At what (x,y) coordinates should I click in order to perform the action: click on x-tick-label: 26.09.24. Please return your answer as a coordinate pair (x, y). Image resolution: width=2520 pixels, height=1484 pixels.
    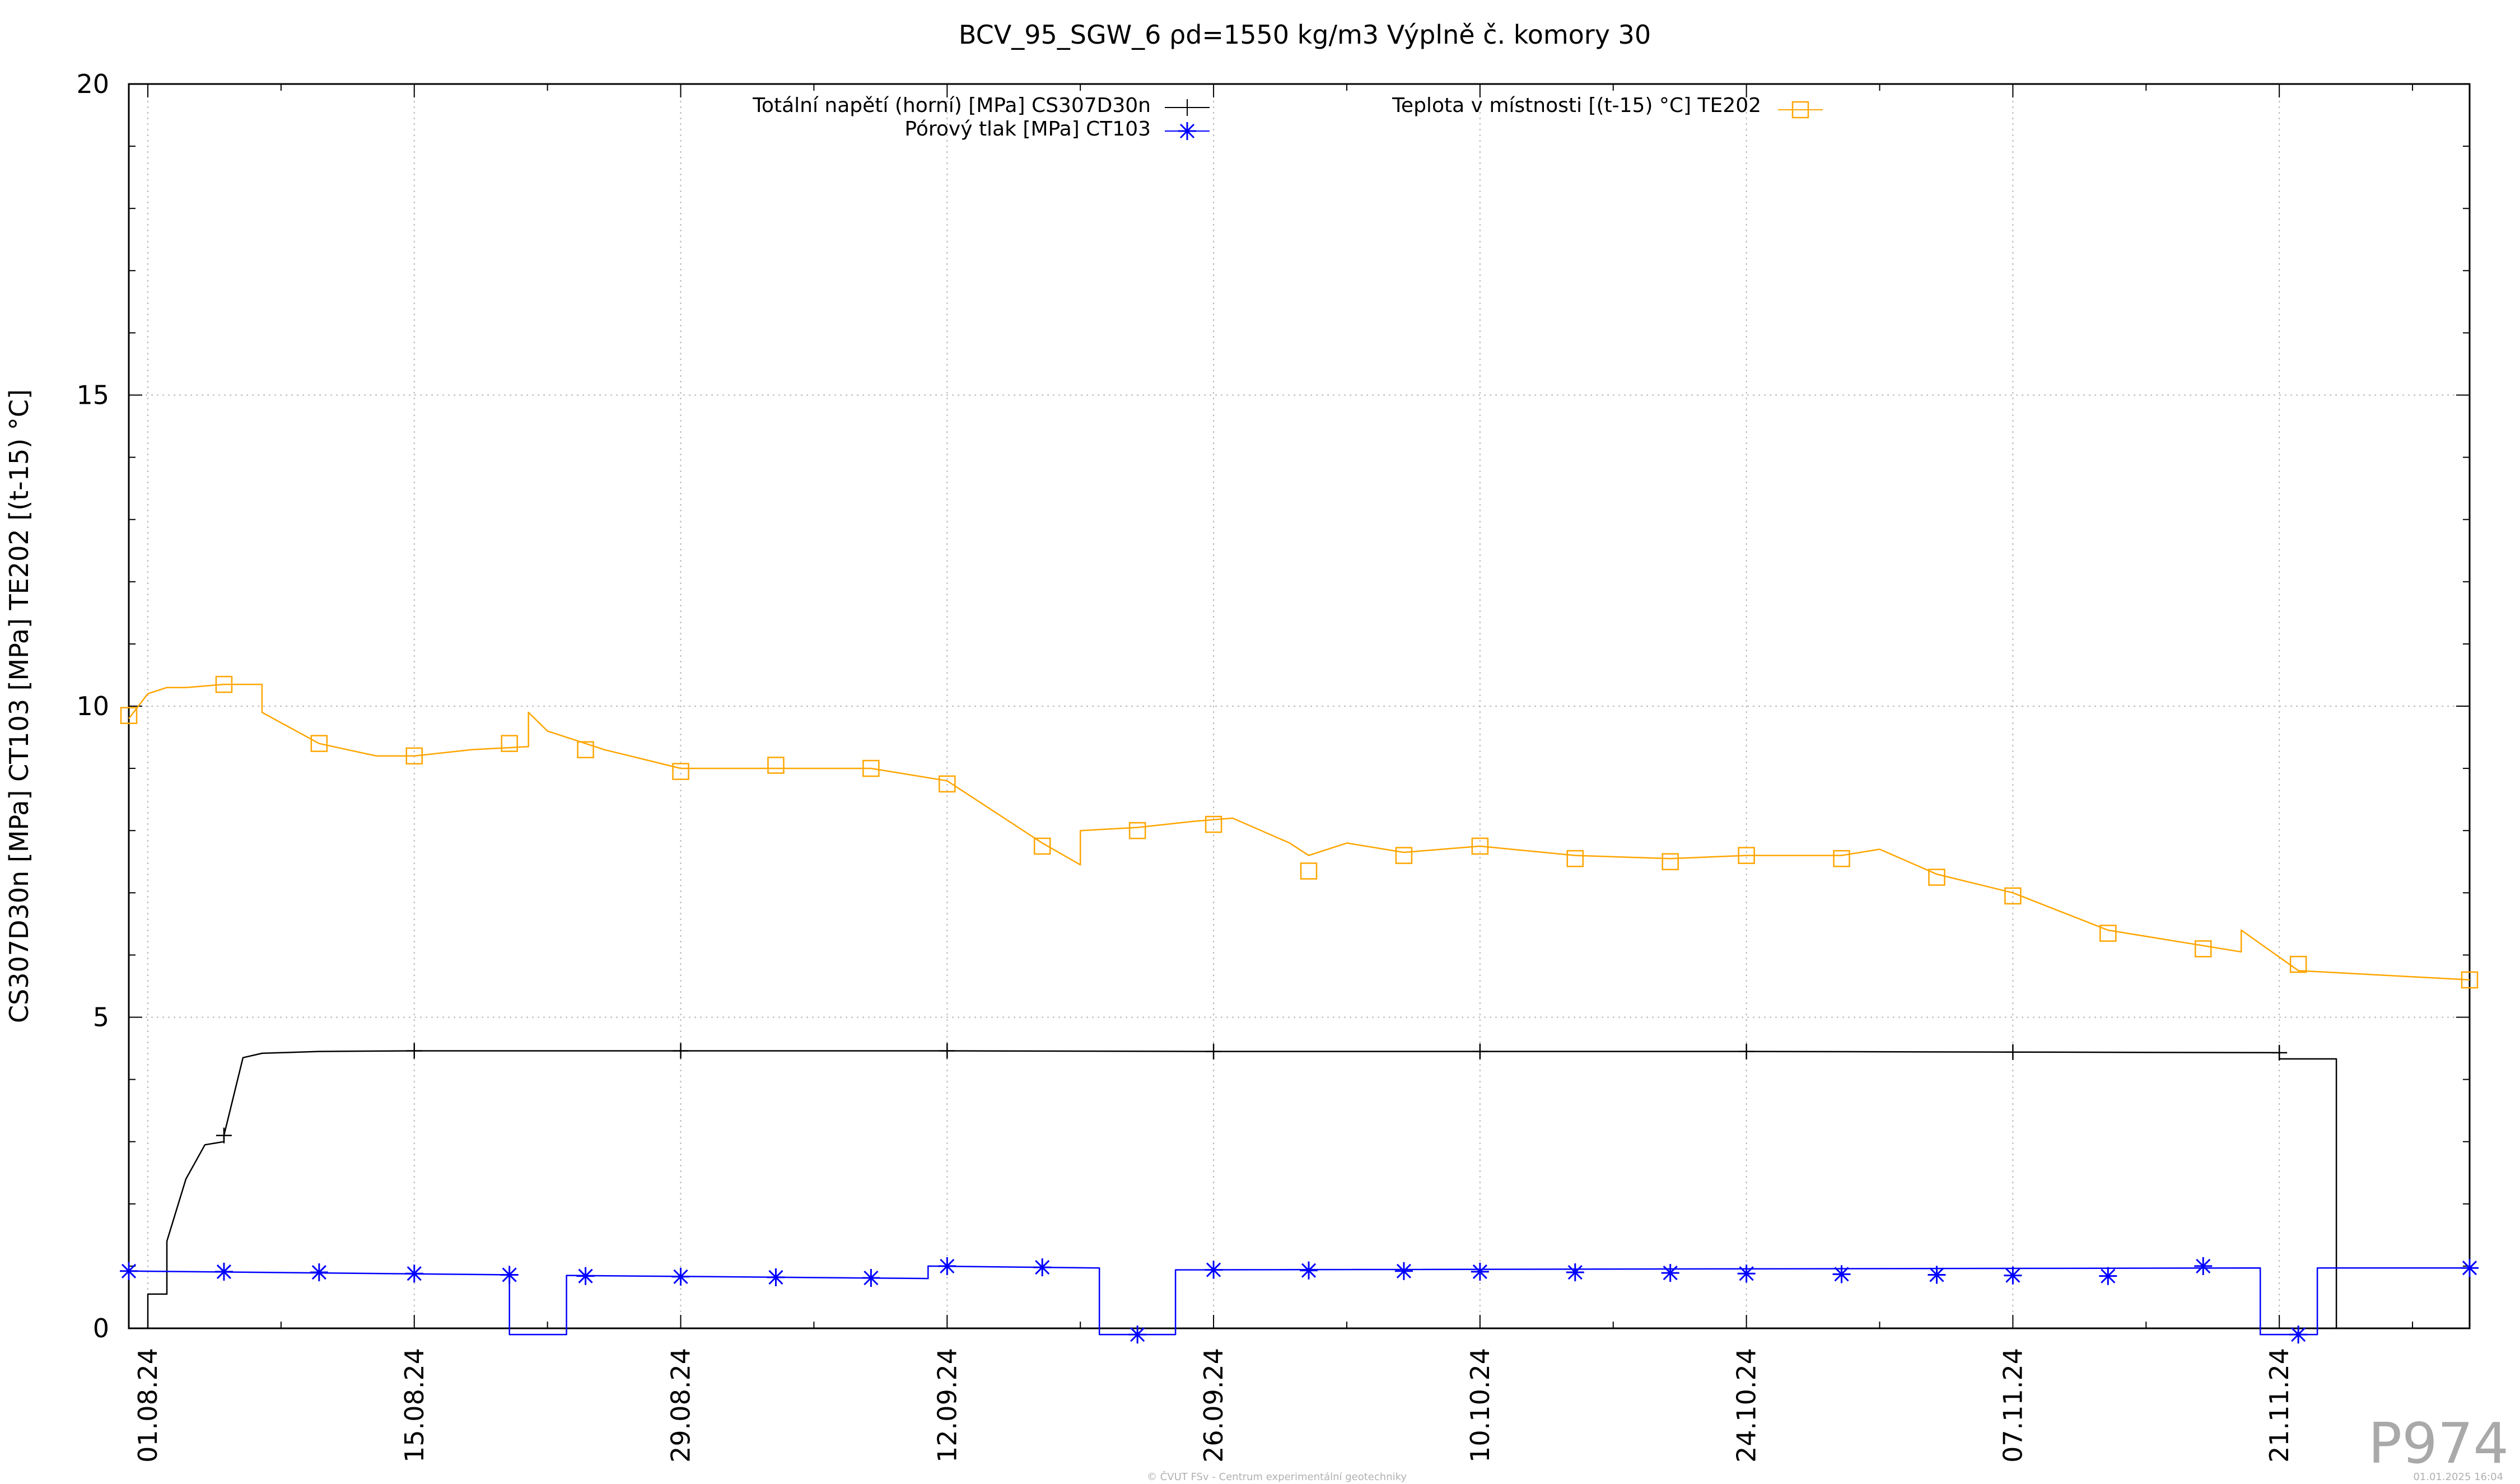
    Looking at the image, I should click on (1214, 1406).